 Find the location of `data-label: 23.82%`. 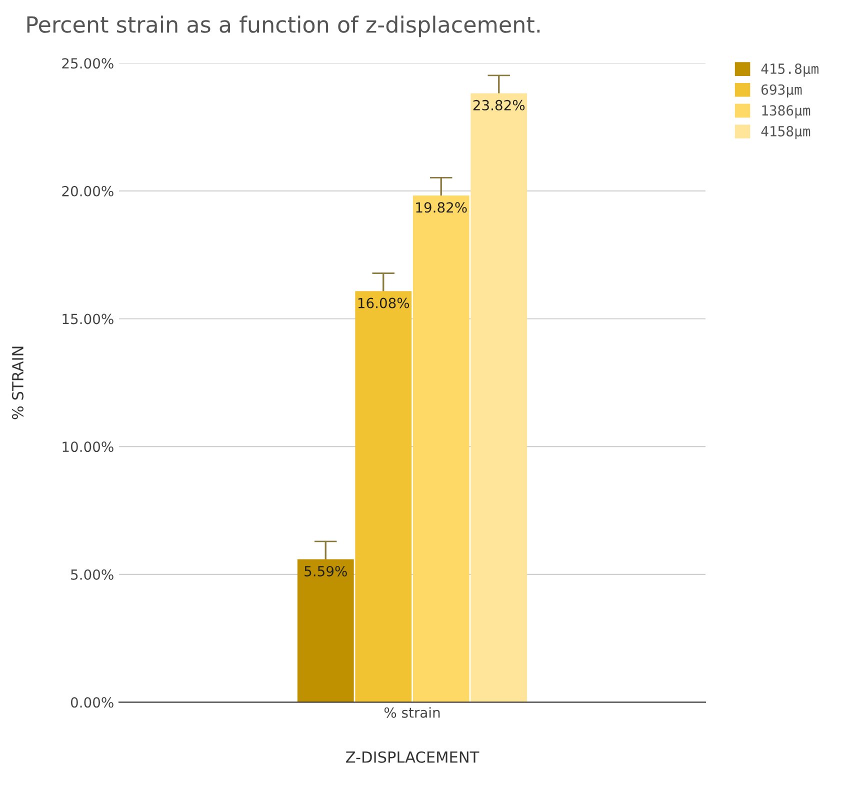

data-label: 23.82% is located at coordinates (499, 105).